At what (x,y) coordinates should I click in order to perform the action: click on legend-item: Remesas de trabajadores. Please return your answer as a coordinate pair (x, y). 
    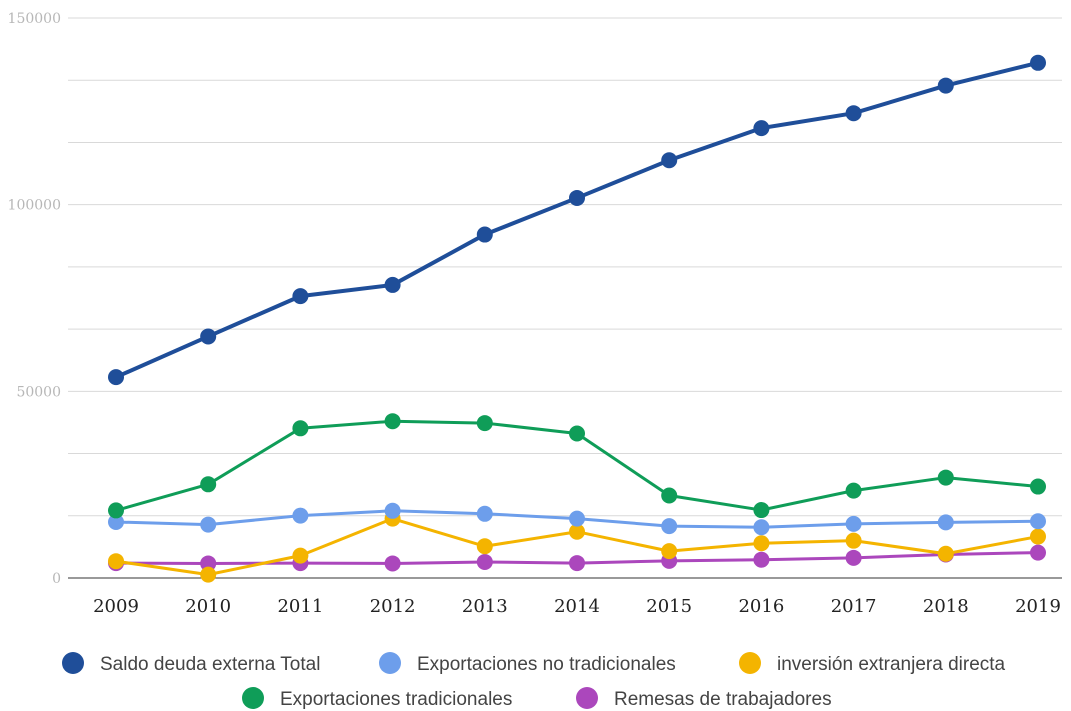
    Looking at the image, I should click on (704, 698).